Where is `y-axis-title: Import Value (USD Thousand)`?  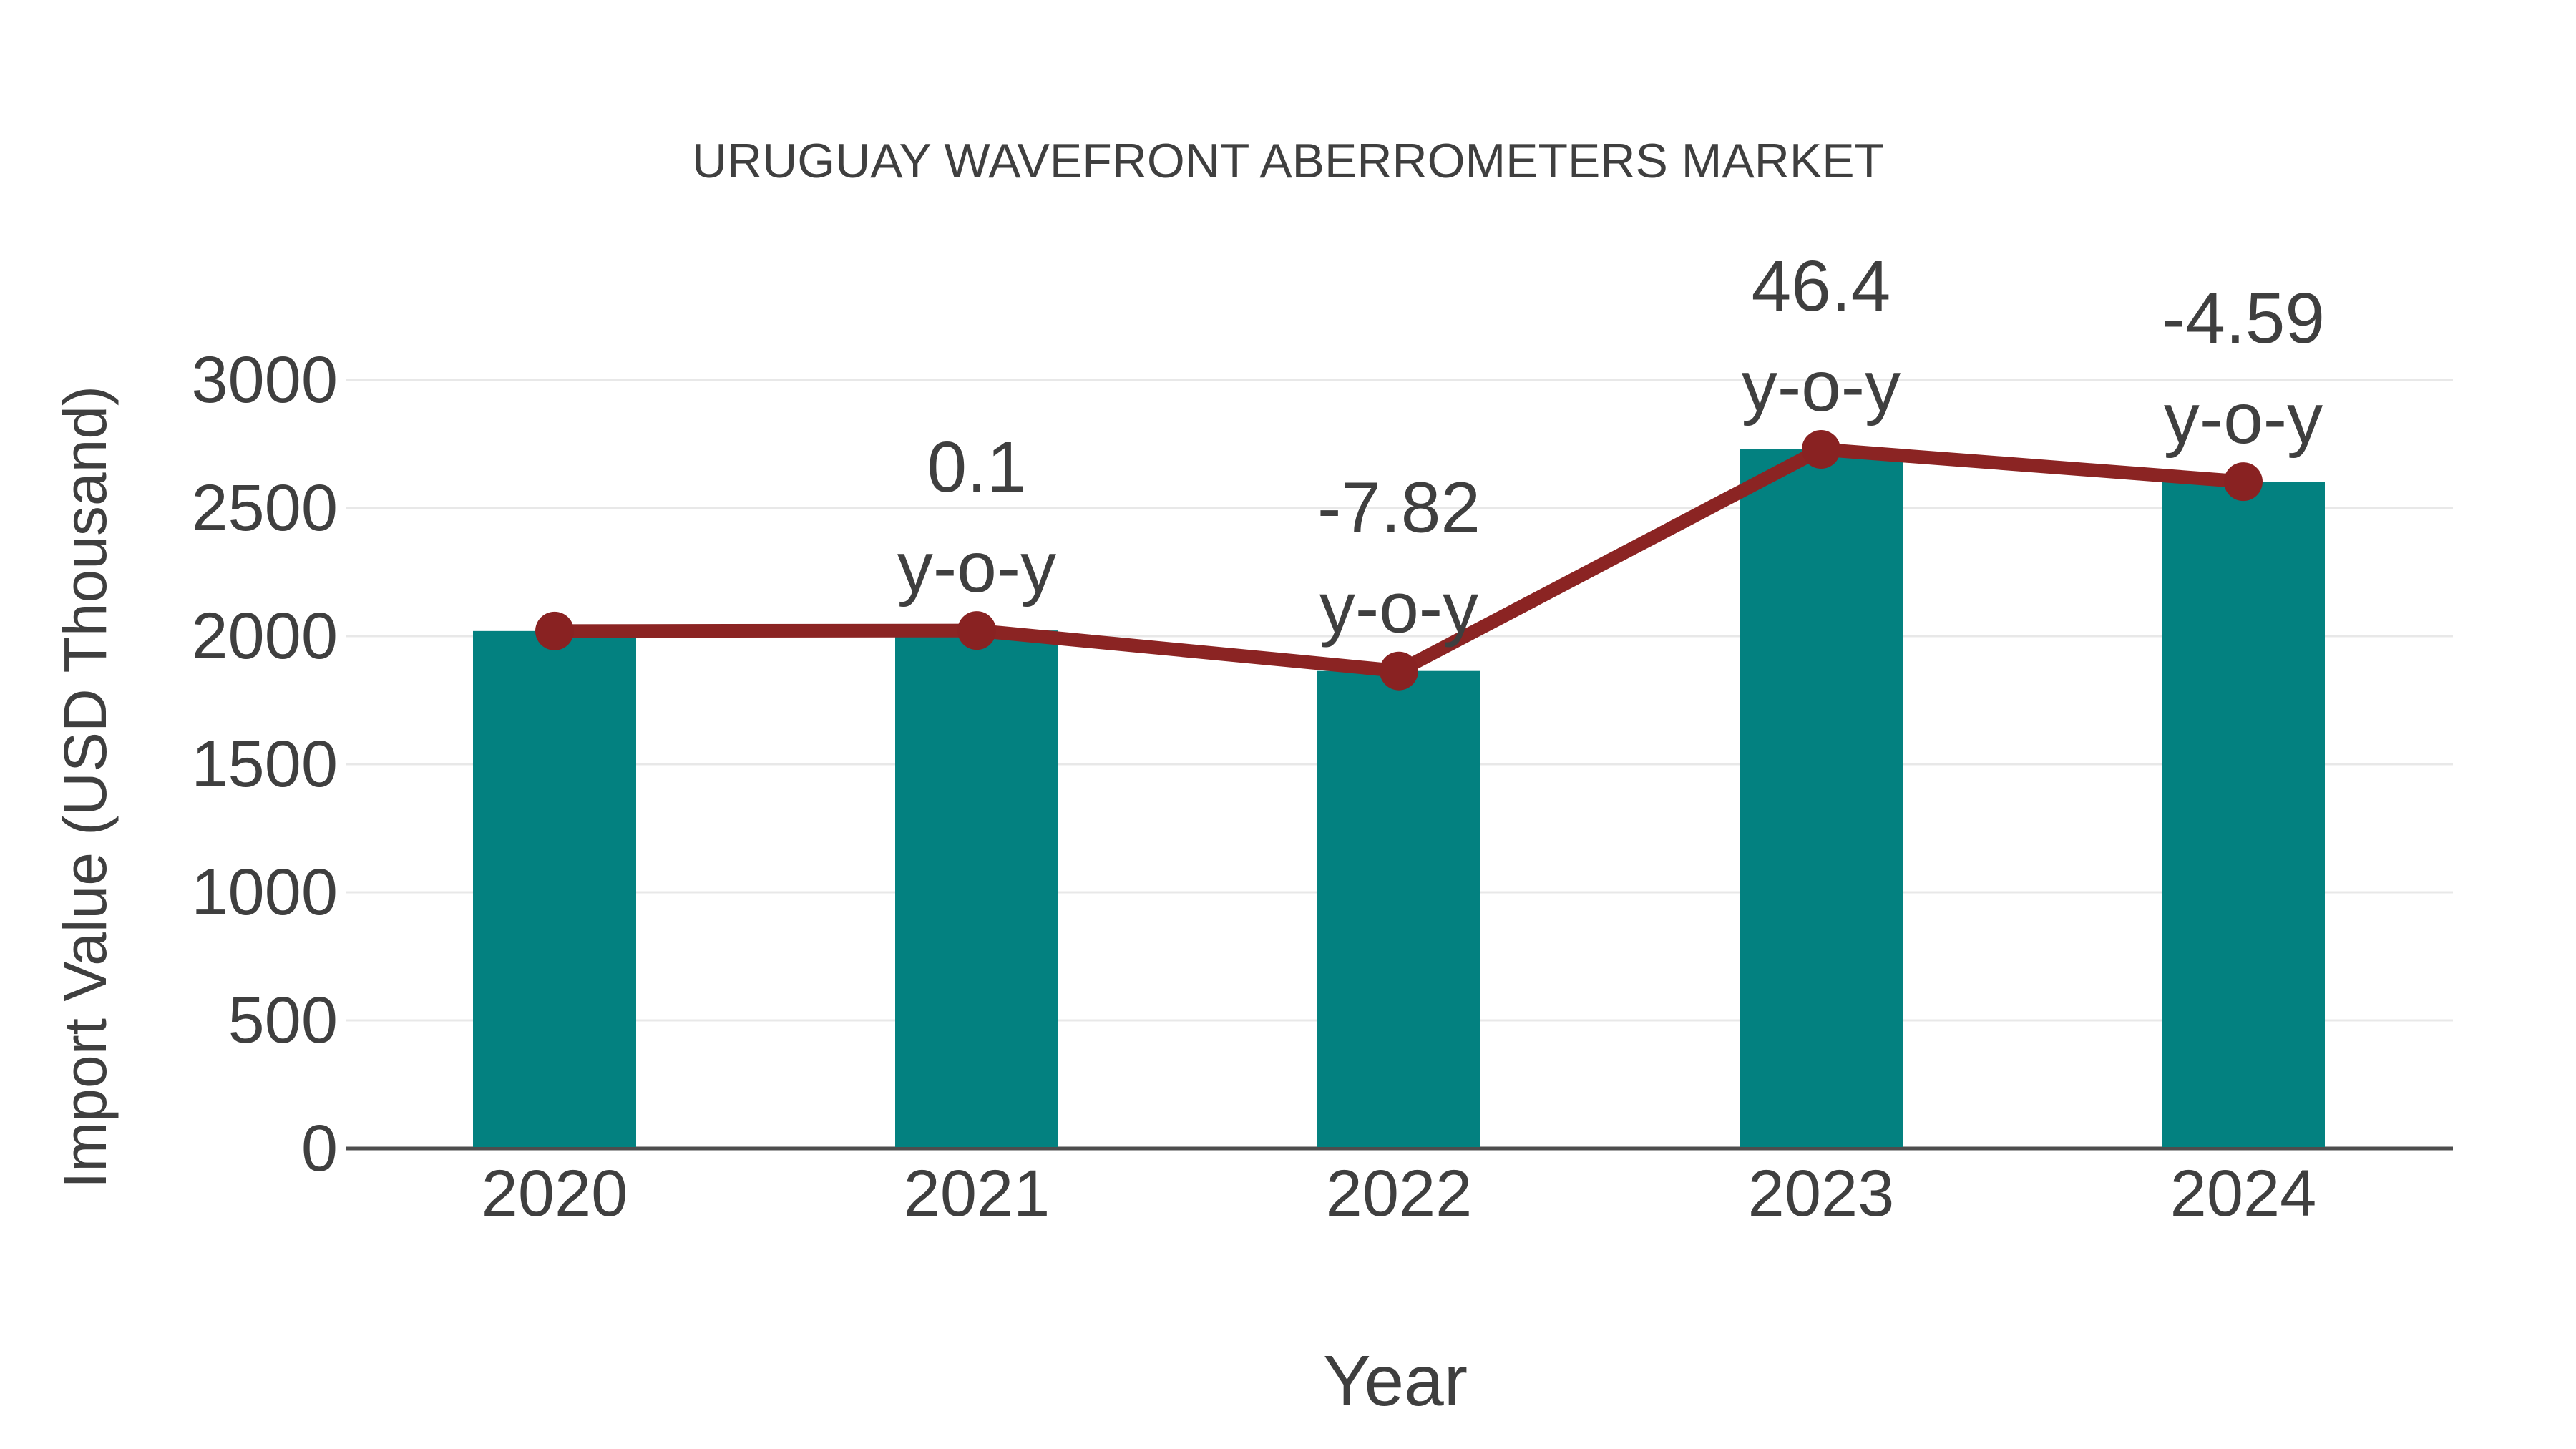
y-axis-title: Import Value (USD Thousand) is located at coordinates (85, 788).